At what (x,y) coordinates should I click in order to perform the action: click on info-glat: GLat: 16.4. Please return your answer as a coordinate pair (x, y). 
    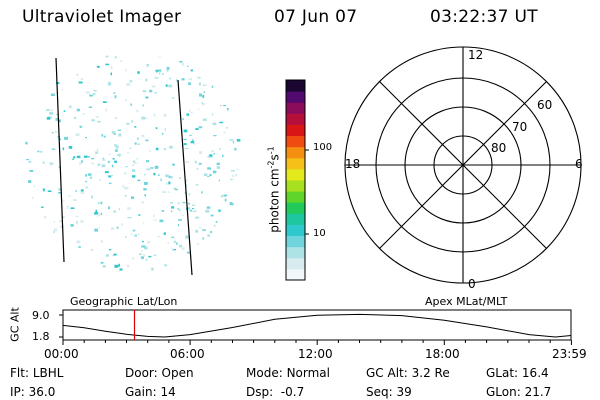
    Looking at the image, I should click on (517, 373).